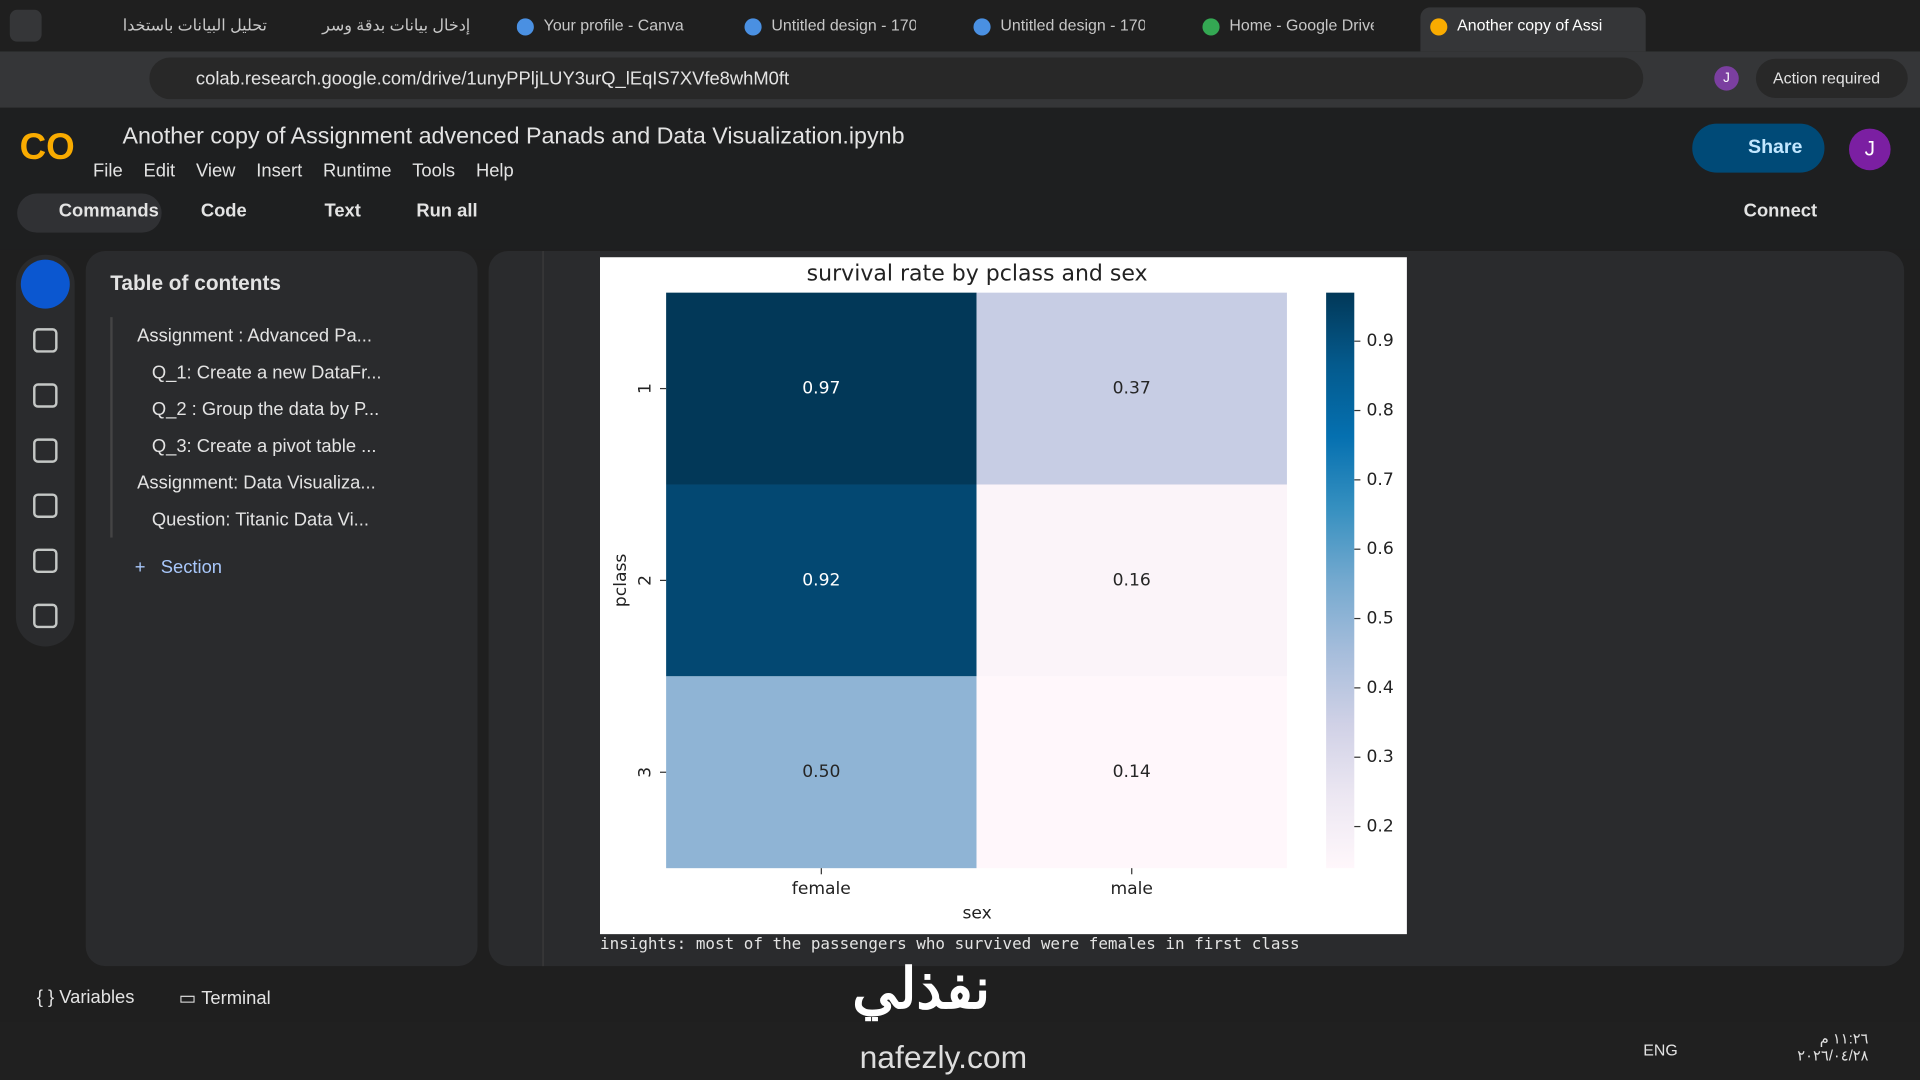 The image size is (1920, 1080). I want to click on x-tick-label: female, so click(821, 889).